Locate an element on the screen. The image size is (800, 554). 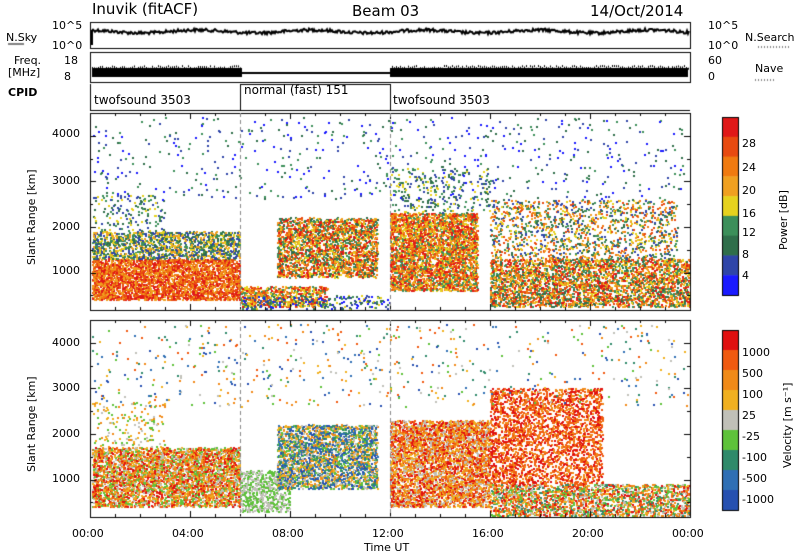
power-cbar-tick-16: 16 is located at coordinates (749, 213).